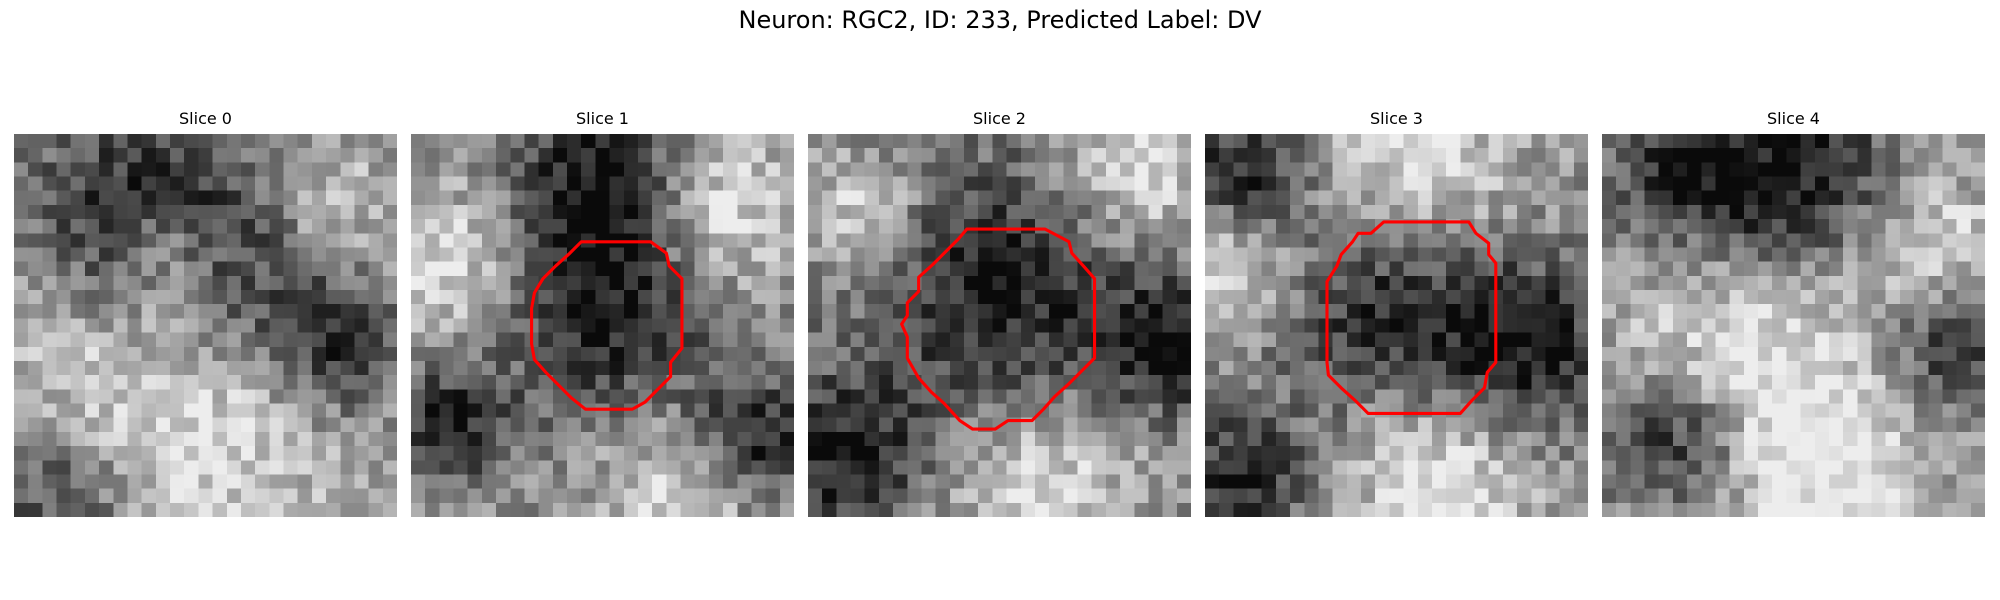  I want to click on slice-title: Slice 4, so click(1793, 119).